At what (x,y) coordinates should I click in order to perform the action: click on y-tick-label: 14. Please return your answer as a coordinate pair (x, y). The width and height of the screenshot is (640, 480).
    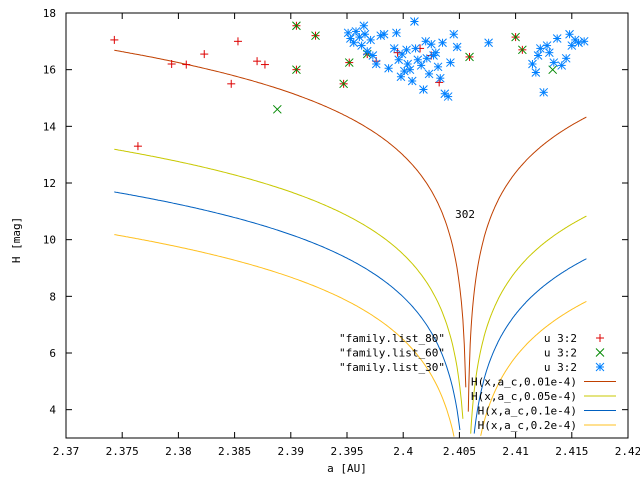
    Looking at the image, I should click on (50, 126).